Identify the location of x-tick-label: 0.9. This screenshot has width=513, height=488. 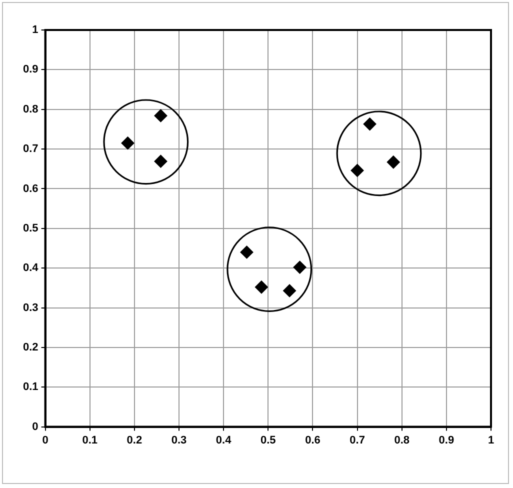
(446, 440).